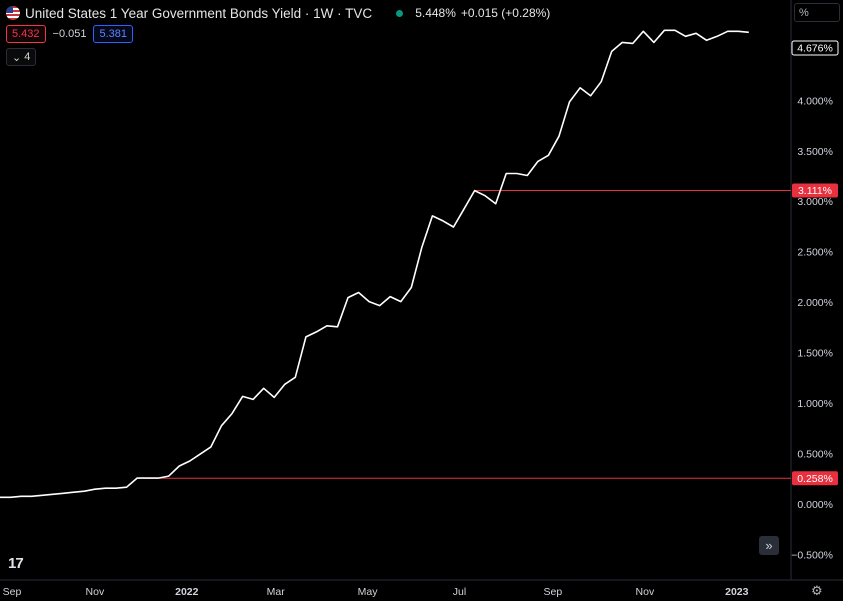 The width and height of the screenshot is (843, 601). Describe the element at coordinates (815, 202) in the screenshot. I see `price-axis-tick: 3.000%` at that location.